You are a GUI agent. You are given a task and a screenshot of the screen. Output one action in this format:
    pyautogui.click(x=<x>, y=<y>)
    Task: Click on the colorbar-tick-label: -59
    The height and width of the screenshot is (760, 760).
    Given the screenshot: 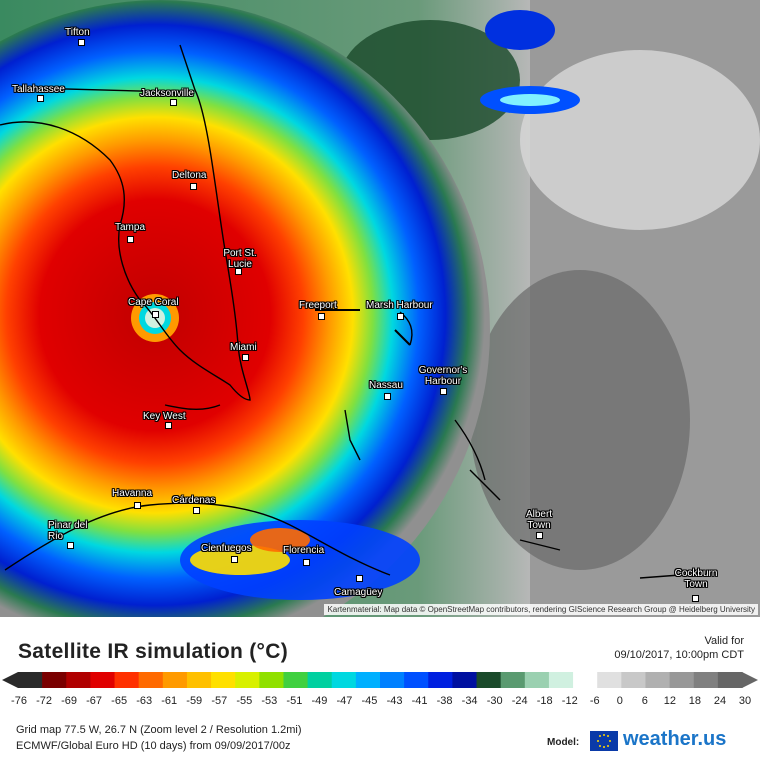 What is the action you would take?
    pyautogui.click(x=194, y=701)
    